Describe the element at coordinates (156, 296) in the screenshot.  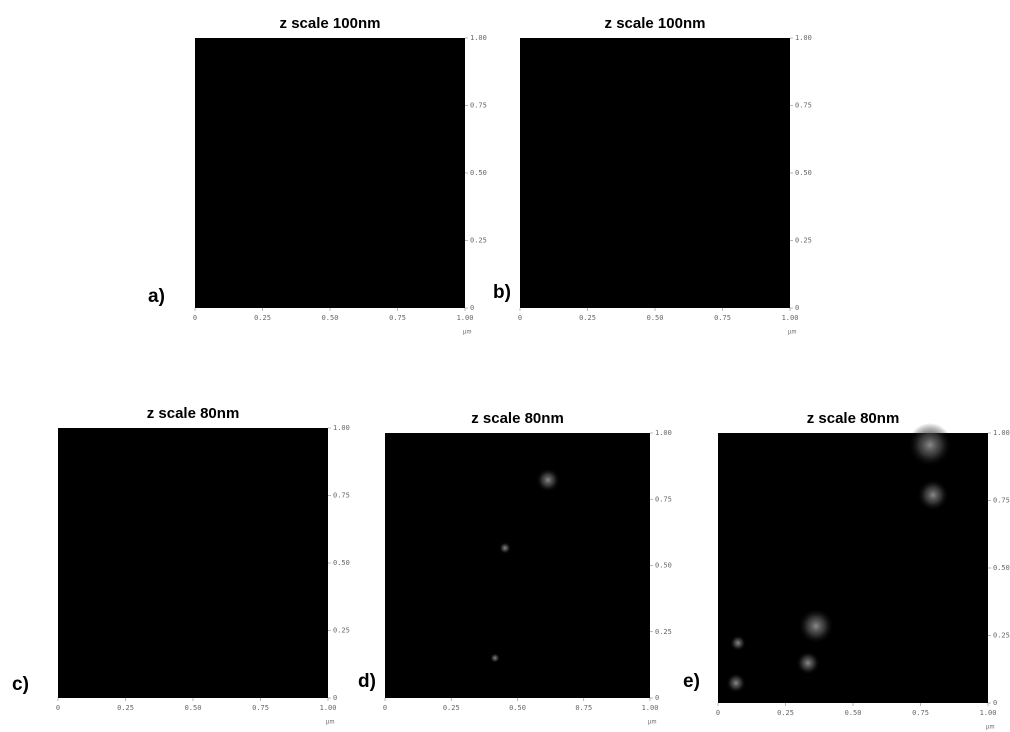
I see `panel-label: a)` at that location.